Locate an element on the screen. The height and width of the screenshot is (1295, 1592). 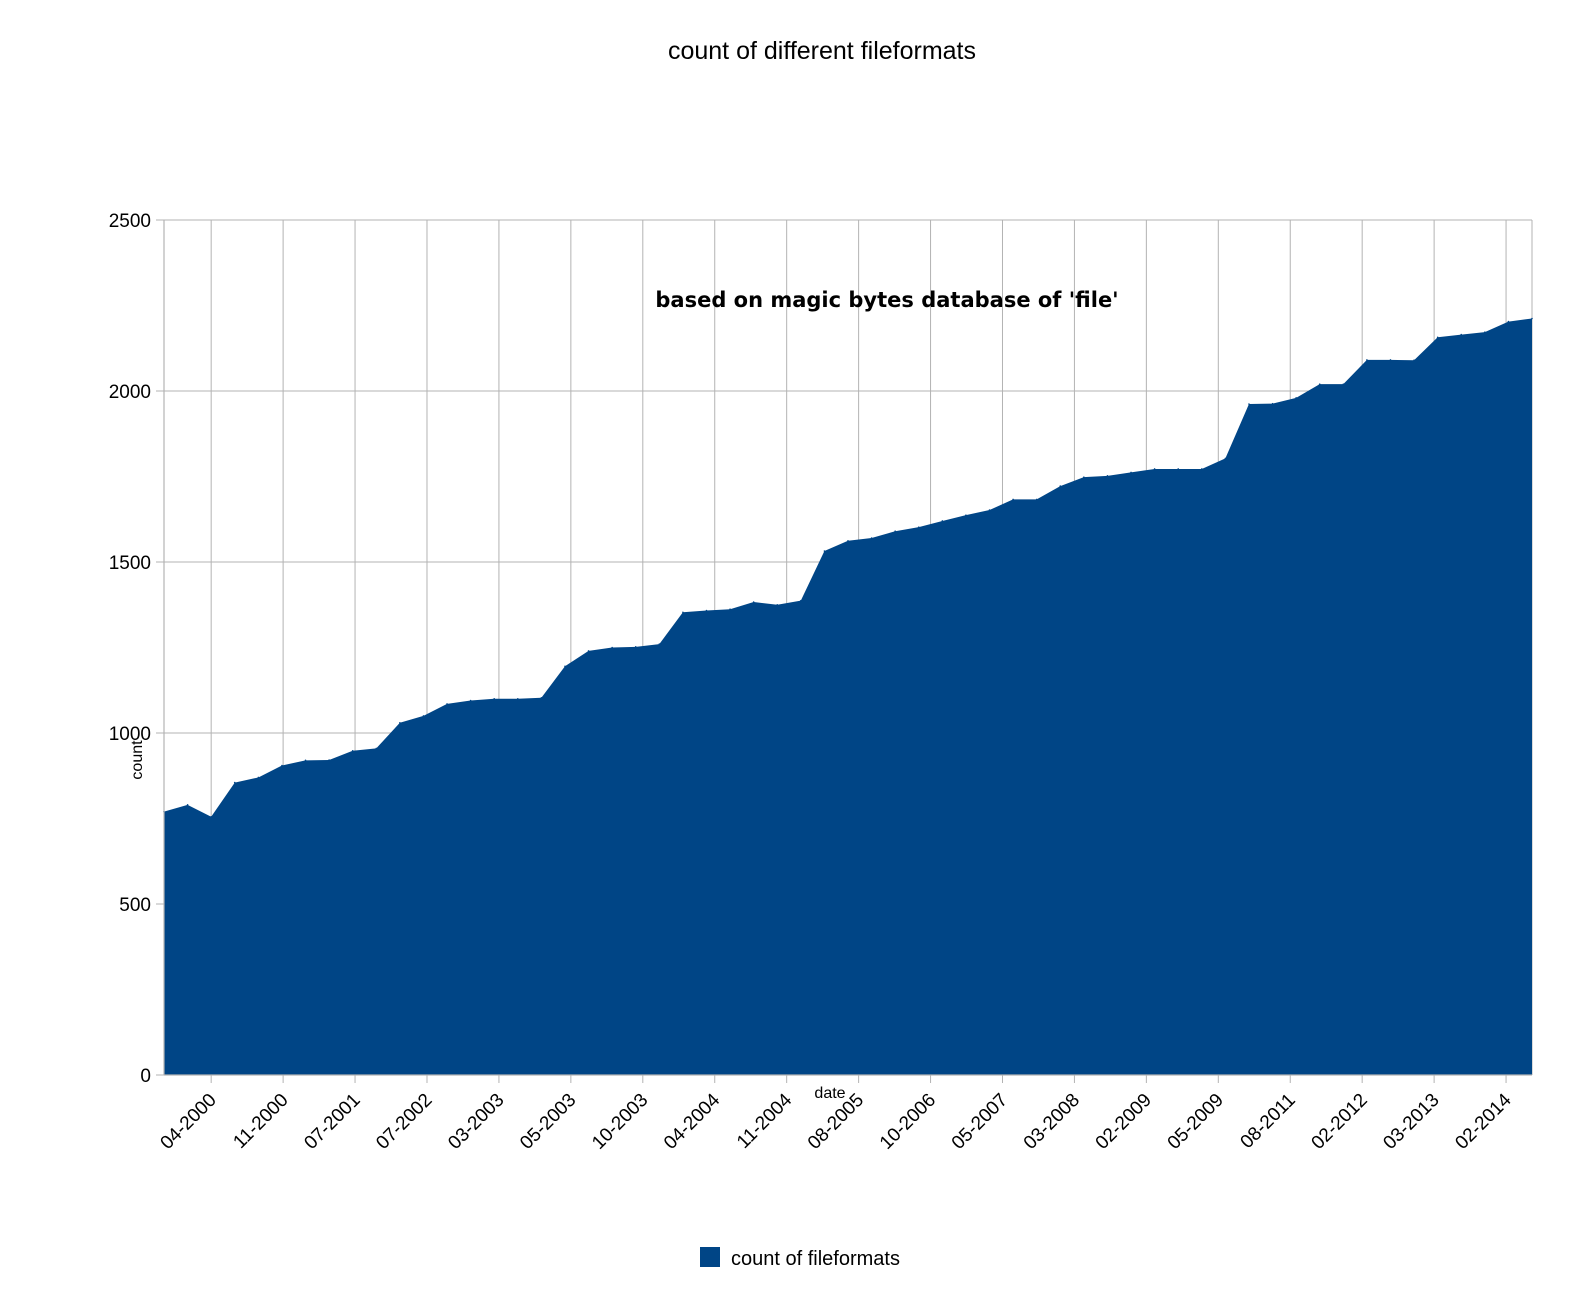
x-tick-label: 07-2001 is located at coordinates (332, 1122).